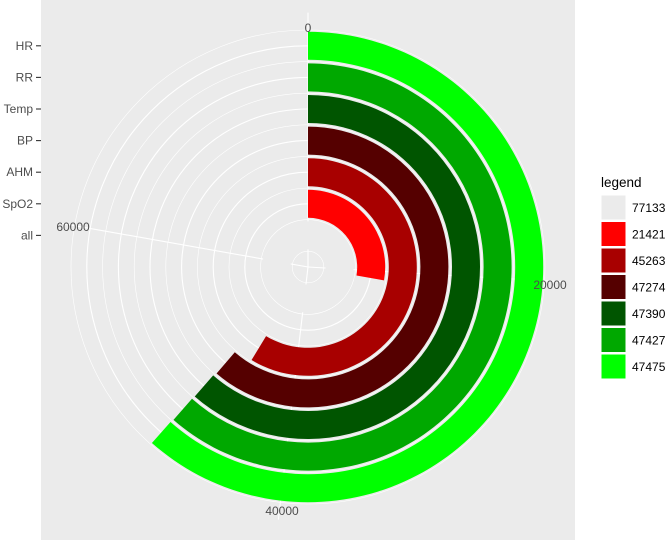  Describe the element at coordinates (282, 511) in the screenshot. I see `angle-tick-label-40000: 40000` at that location.